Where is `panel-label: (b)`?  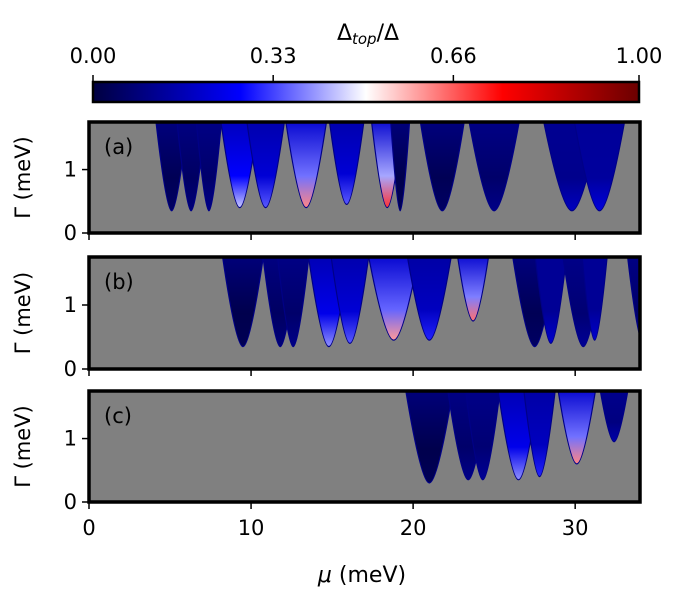 panel-label: (b) is located at coordinates (119, 282).